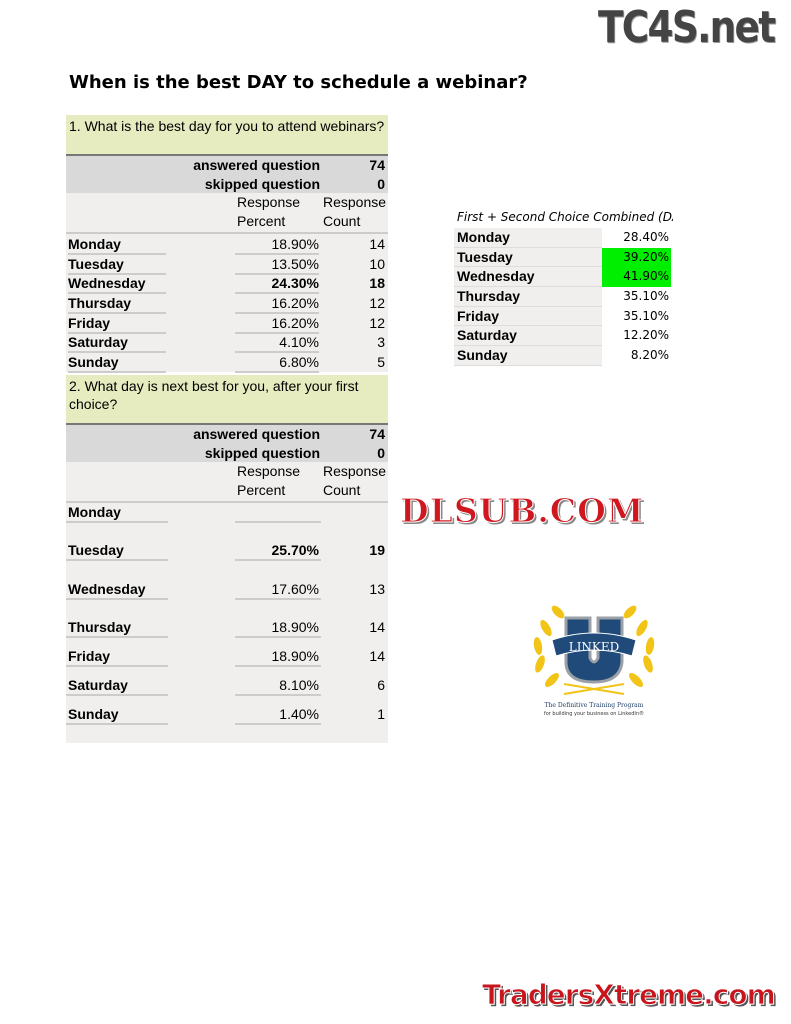 Image resolution: width=791 pixels, height=1024 pixels. Describe the element at coordinates (299, 685) in the screenshot. I see `response-percent: 8.10%` at that location.